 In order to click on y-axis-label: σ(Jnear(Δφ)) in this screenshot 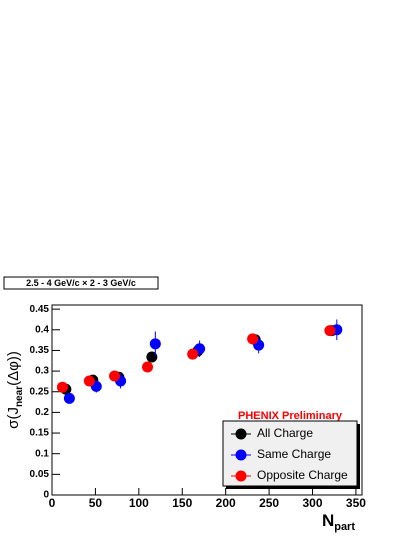, I will do `click(15, 390)`.